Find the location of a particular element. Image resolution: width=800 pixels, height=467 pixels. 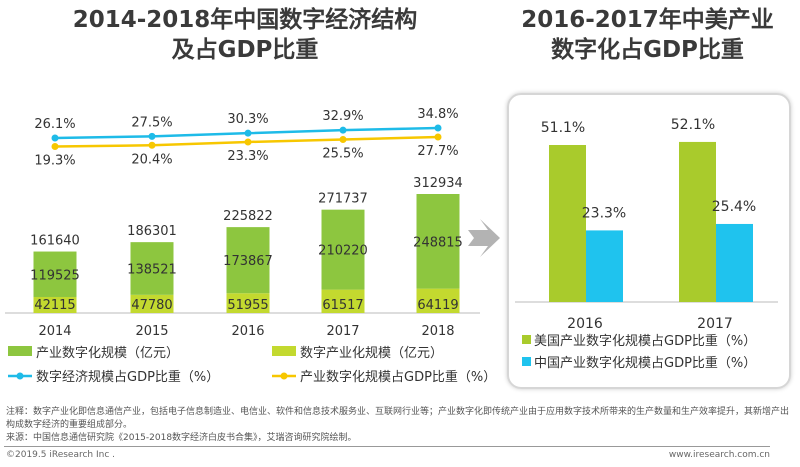

legend-label: 中国产业数字化规模占GDP比重（%） is located at coordinates (645, 363).